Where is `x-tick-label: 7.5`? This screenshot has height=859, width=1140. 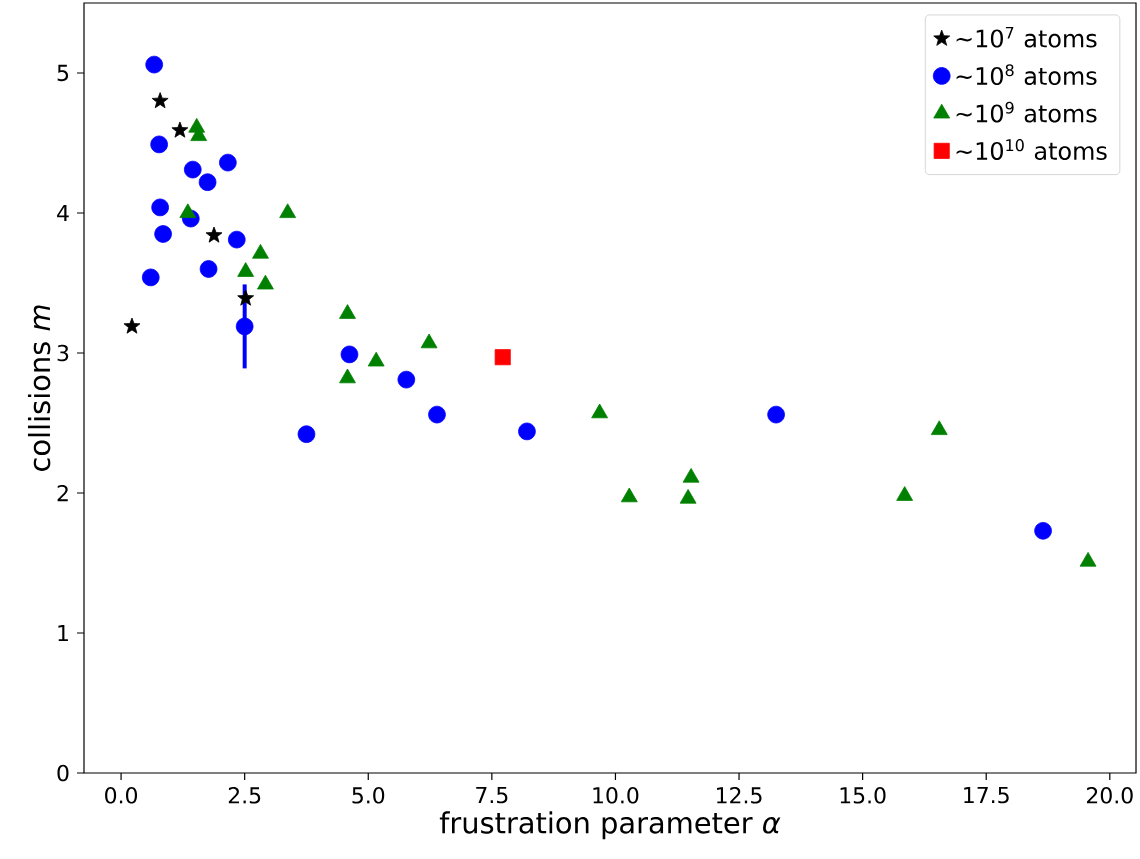
x-tick-label: 7.5 is located at coordinates (492, 795).